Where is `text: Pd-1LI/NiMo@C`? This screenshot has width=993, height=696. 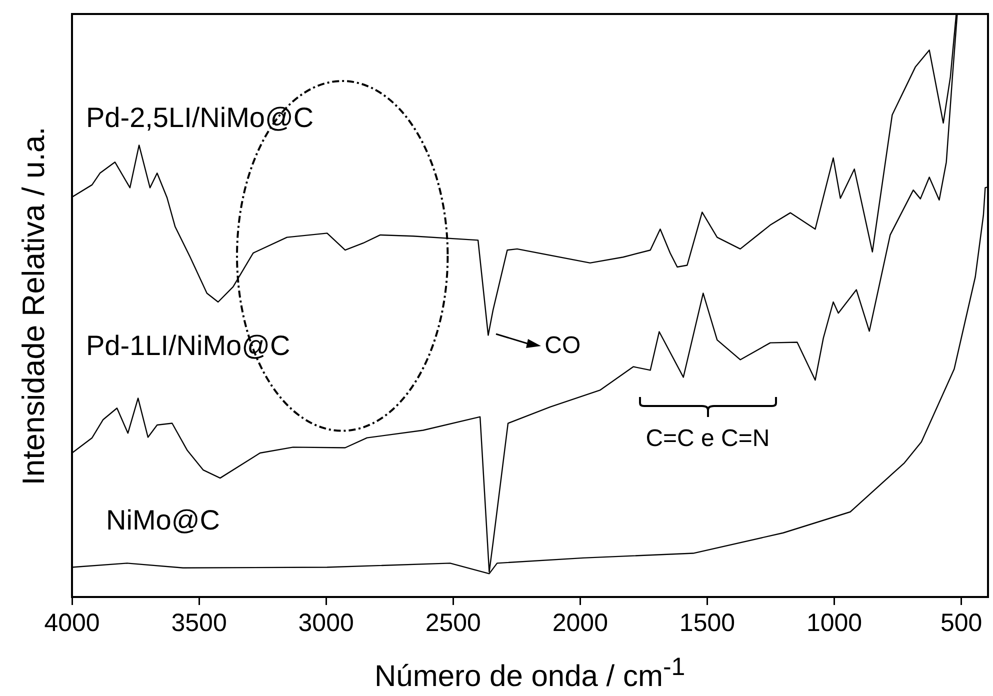 text: Pd-1LI/NiMo@C is located at coordinates (188, 345).